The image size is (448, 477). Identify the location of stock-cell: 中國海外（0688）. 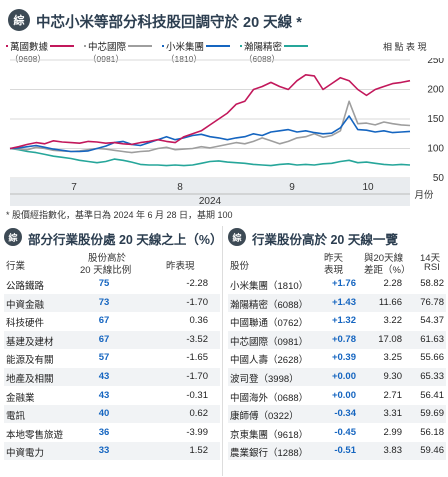
(269, 398).